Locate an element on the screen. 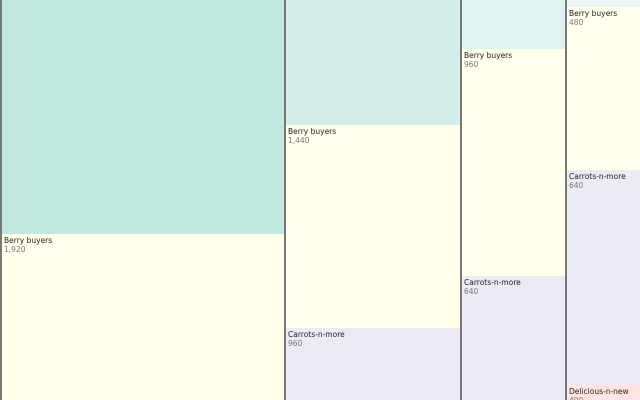 The image size is (640, 400). cell-value: 1,920 is located at coordinates (15, 249).